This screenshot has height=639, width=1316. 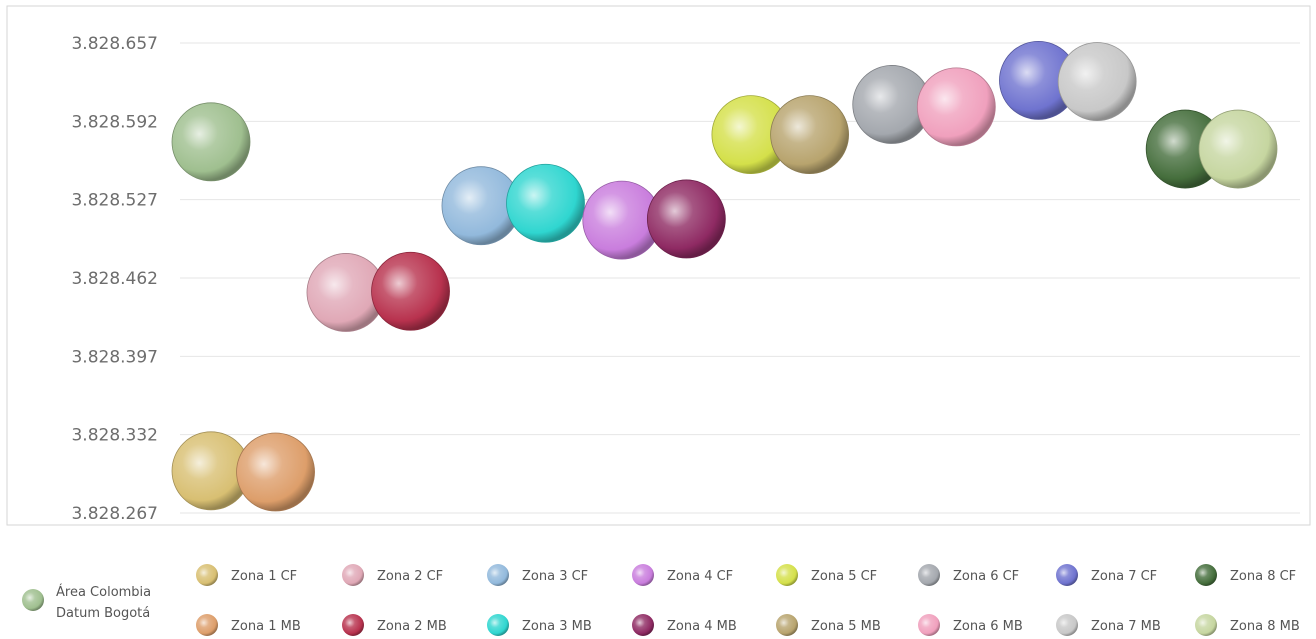 I want to click on legend-label: Zona 1 CF, so click(x=264, y=576).